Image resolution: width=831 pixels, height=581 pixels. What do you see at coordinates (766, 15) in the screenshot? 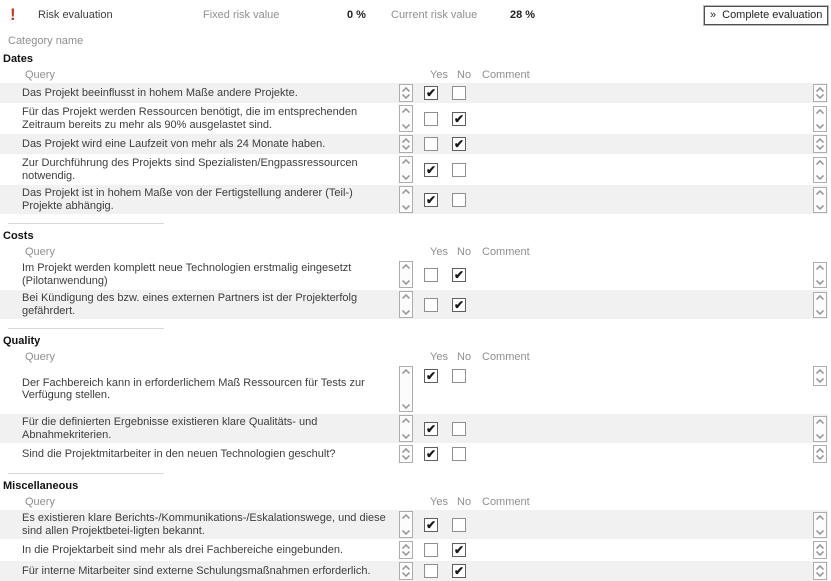
I see `complete-evaluation-button: » Complete evaluation` at bounding box center [766, 15].